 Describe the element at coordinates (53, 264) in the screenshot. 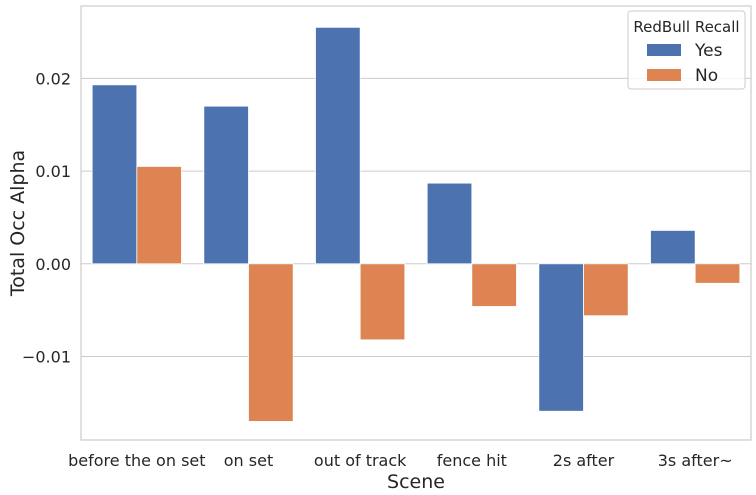

I see `y-tick-label: 0.00` at that location.